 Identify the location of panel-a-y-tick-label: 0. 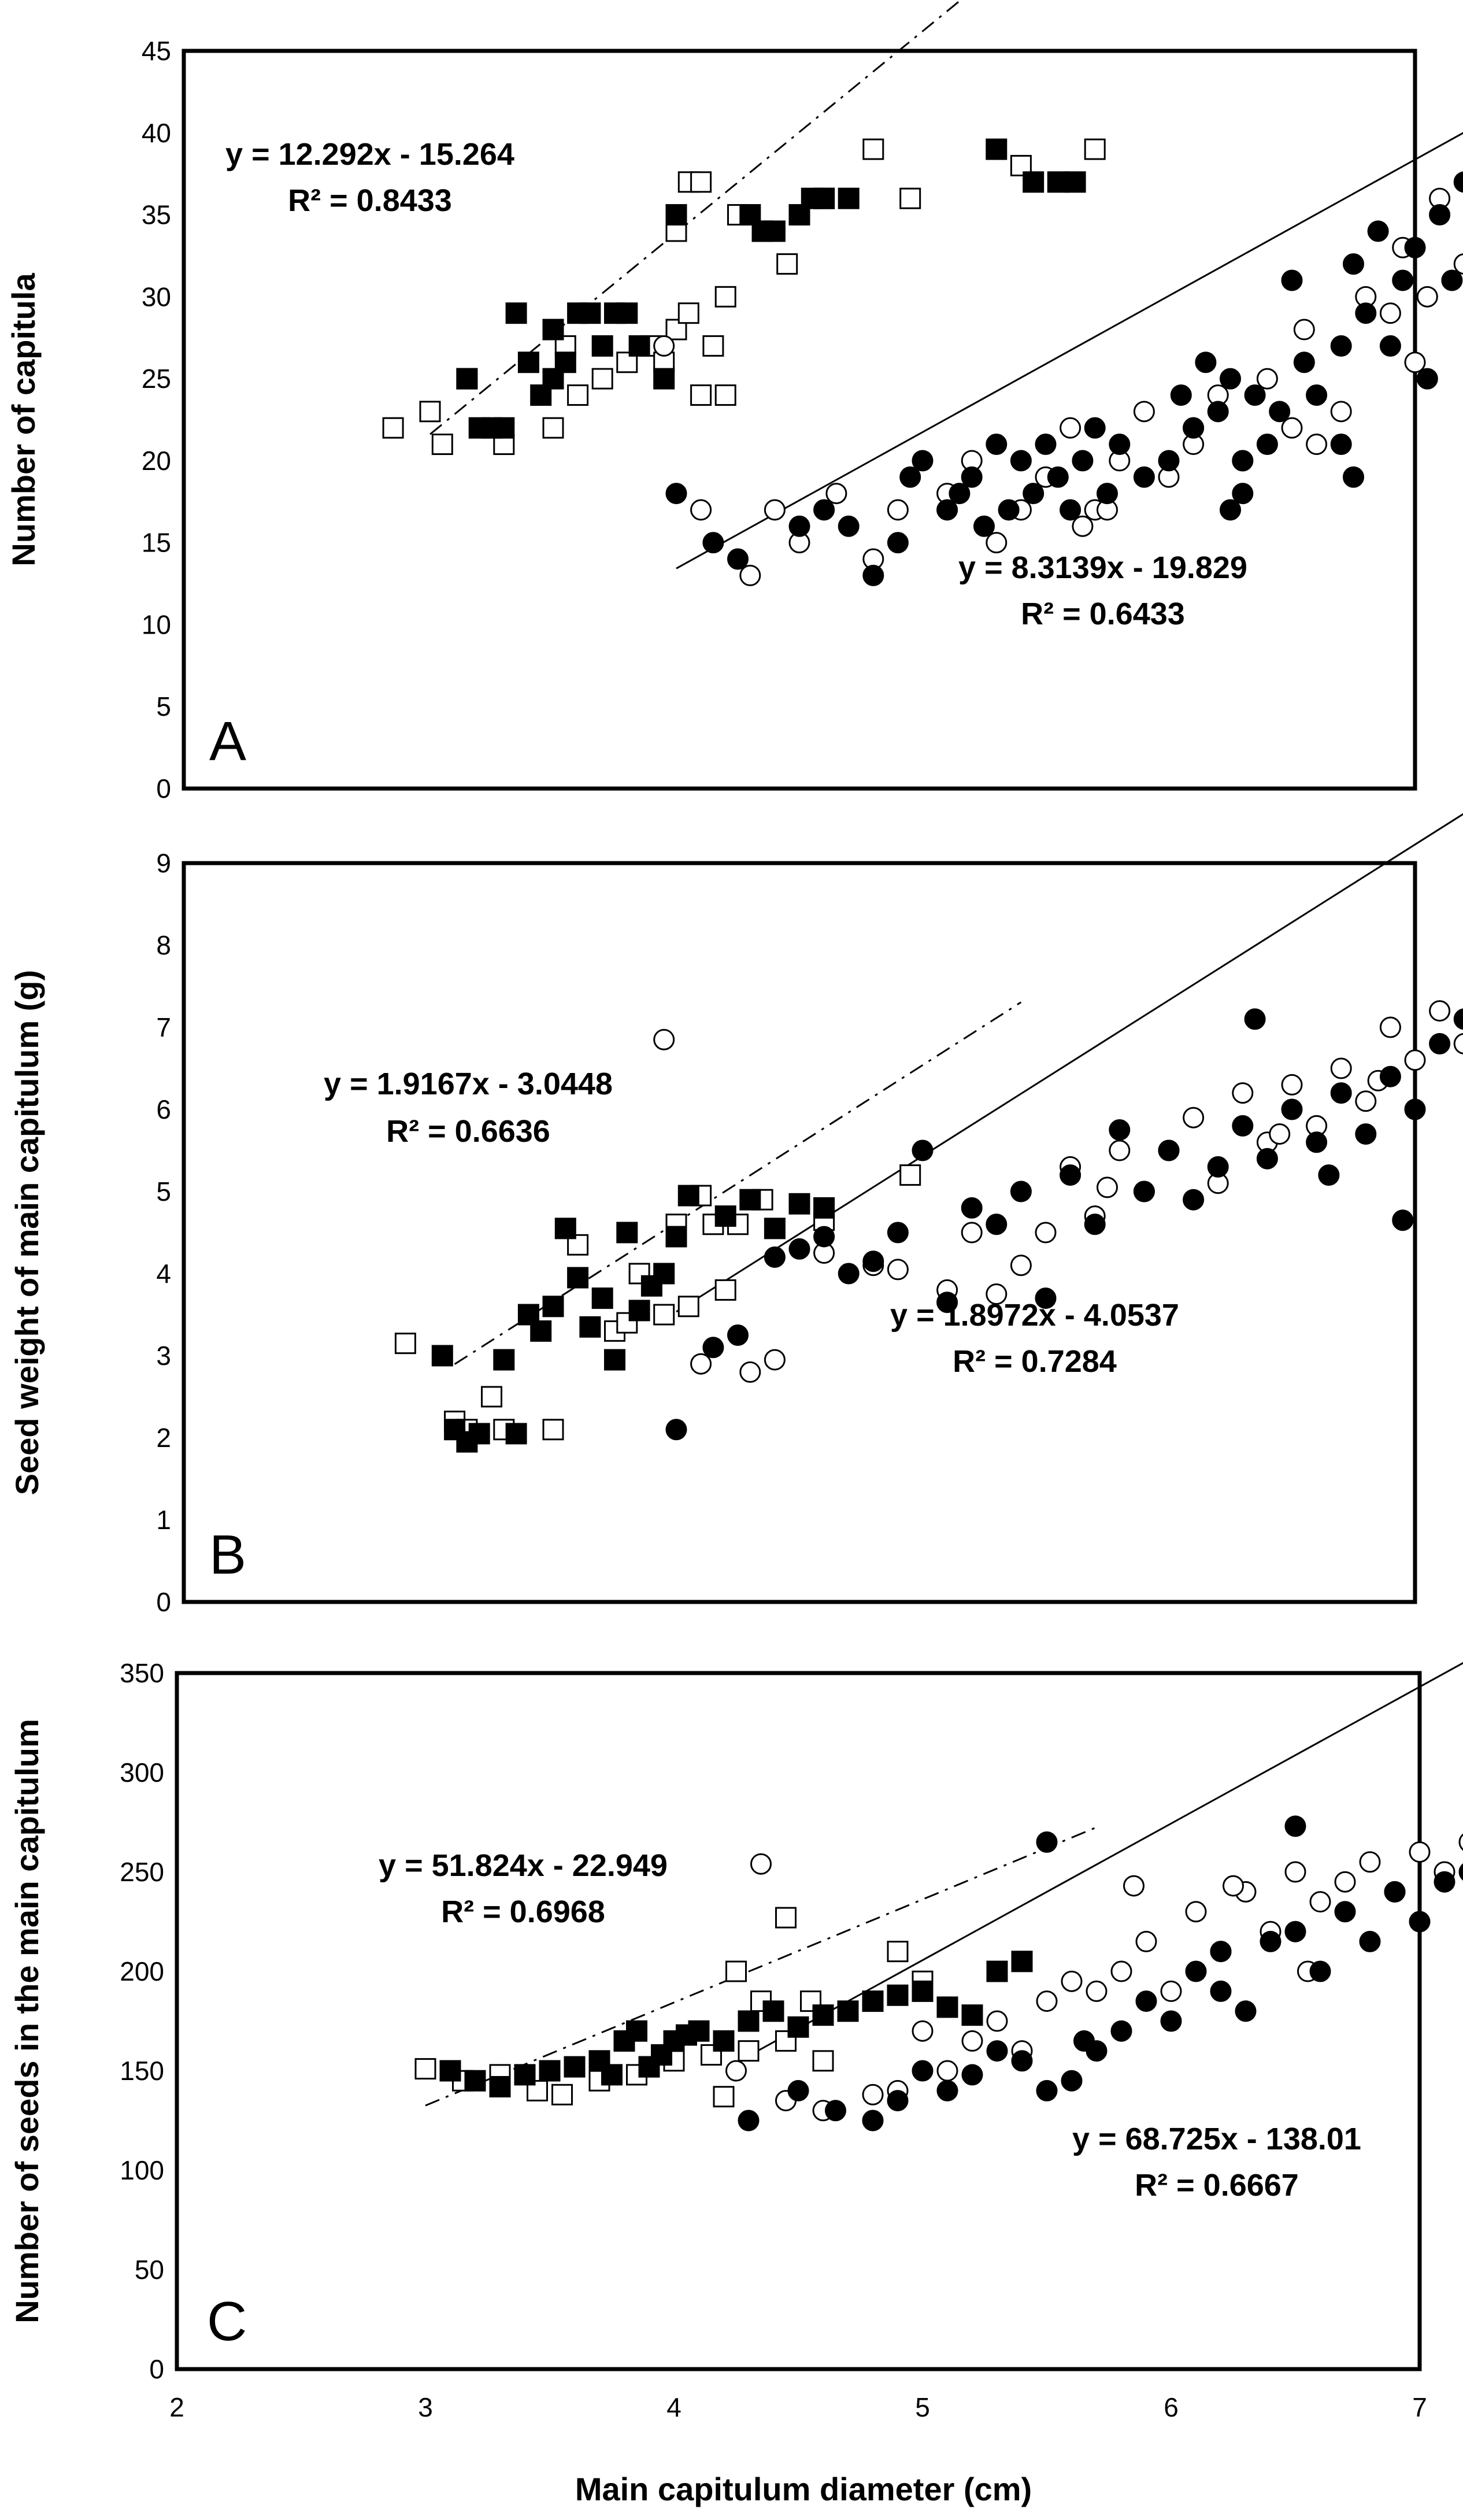
(163, 789).